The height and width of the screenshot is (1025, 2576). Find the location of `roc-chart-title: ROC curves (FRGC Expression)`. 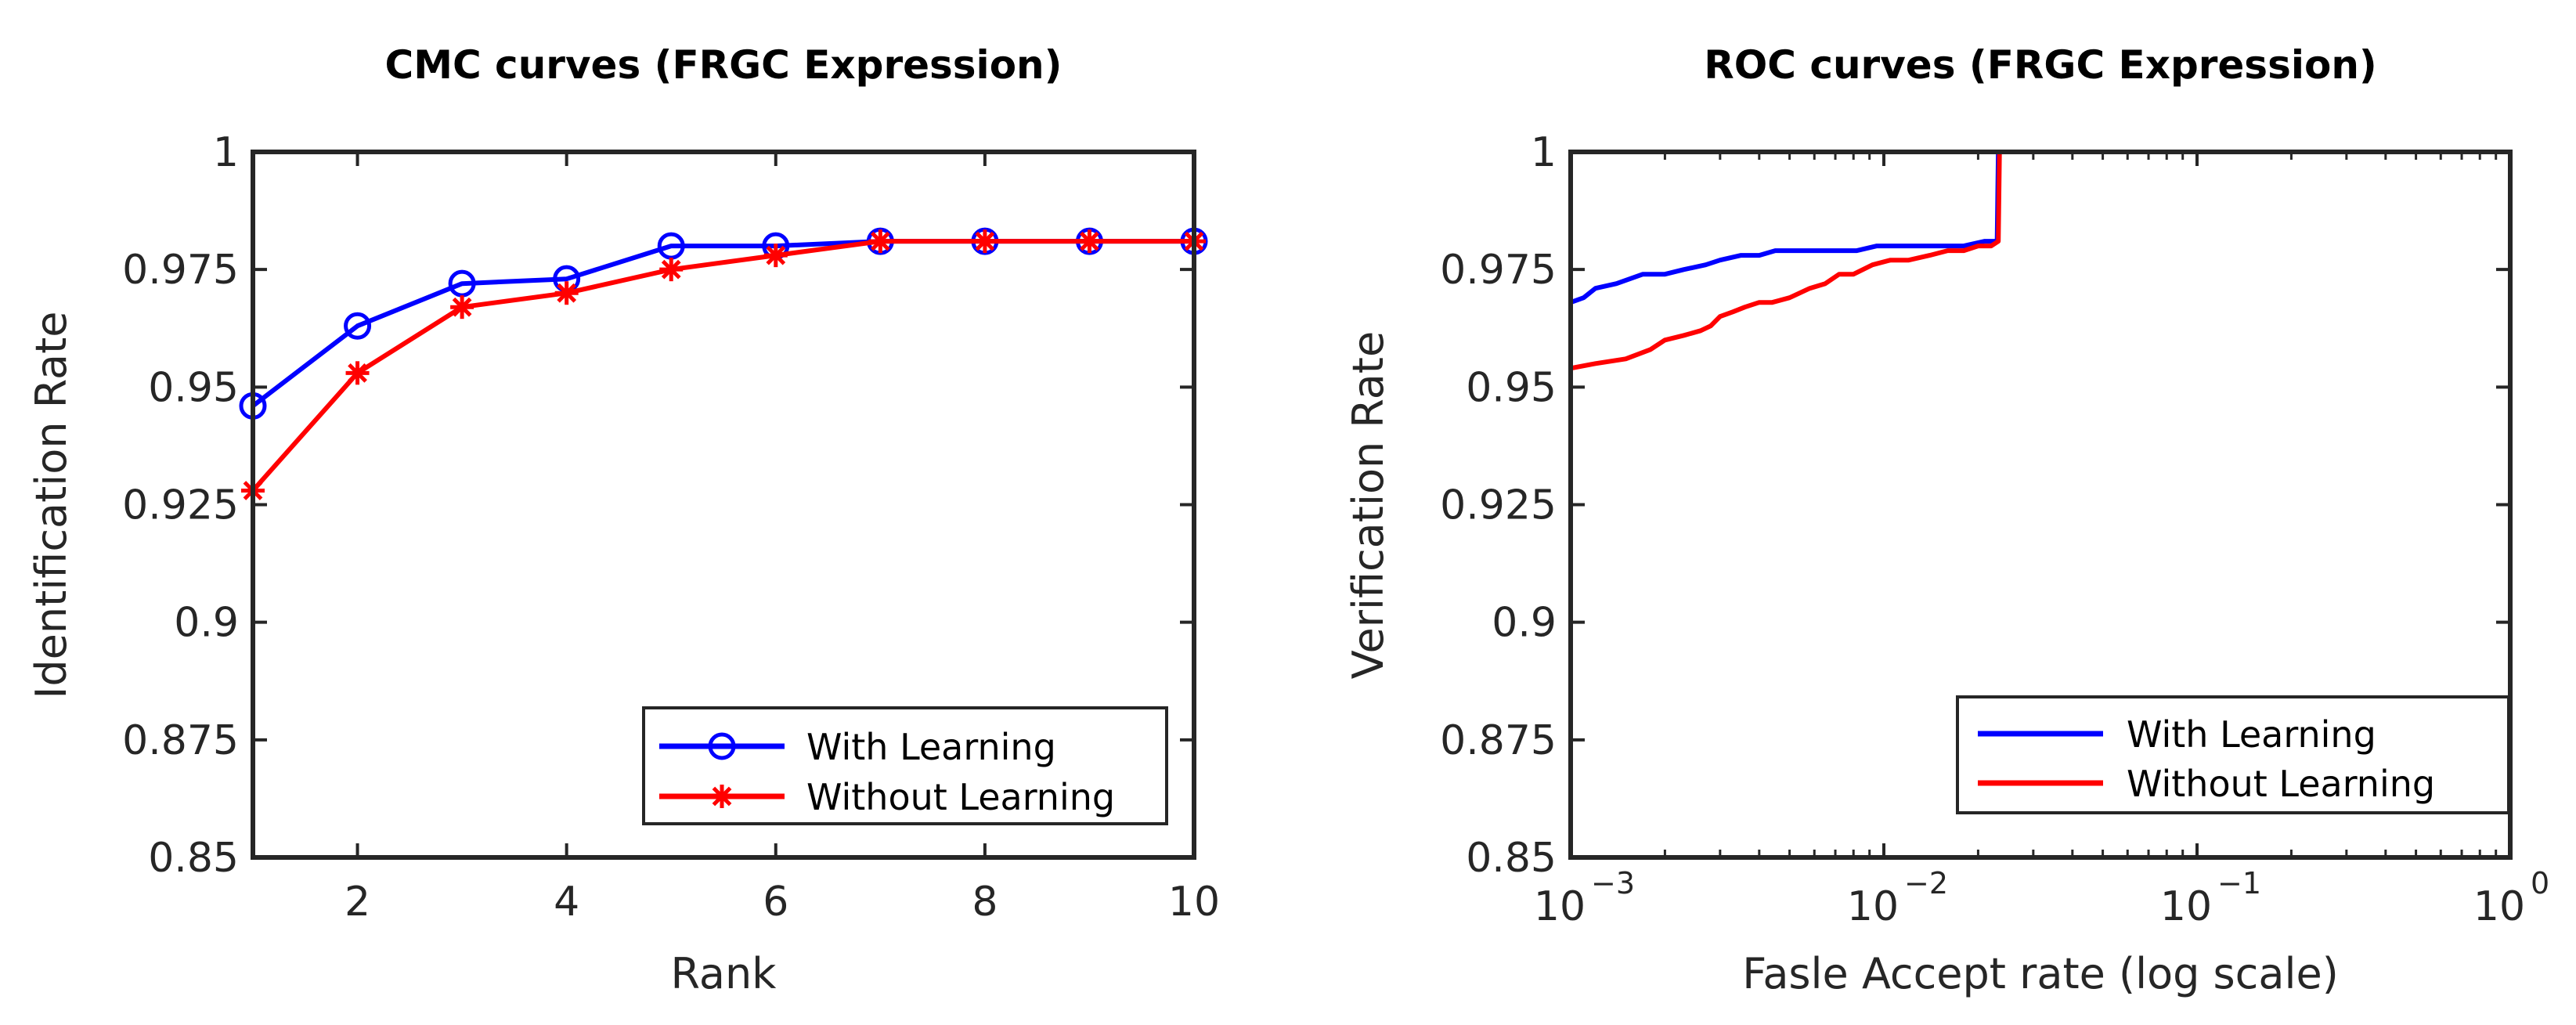

roc-chart-title: ROC curves (FRGC Expression) is located at coordinates (2041, 65).